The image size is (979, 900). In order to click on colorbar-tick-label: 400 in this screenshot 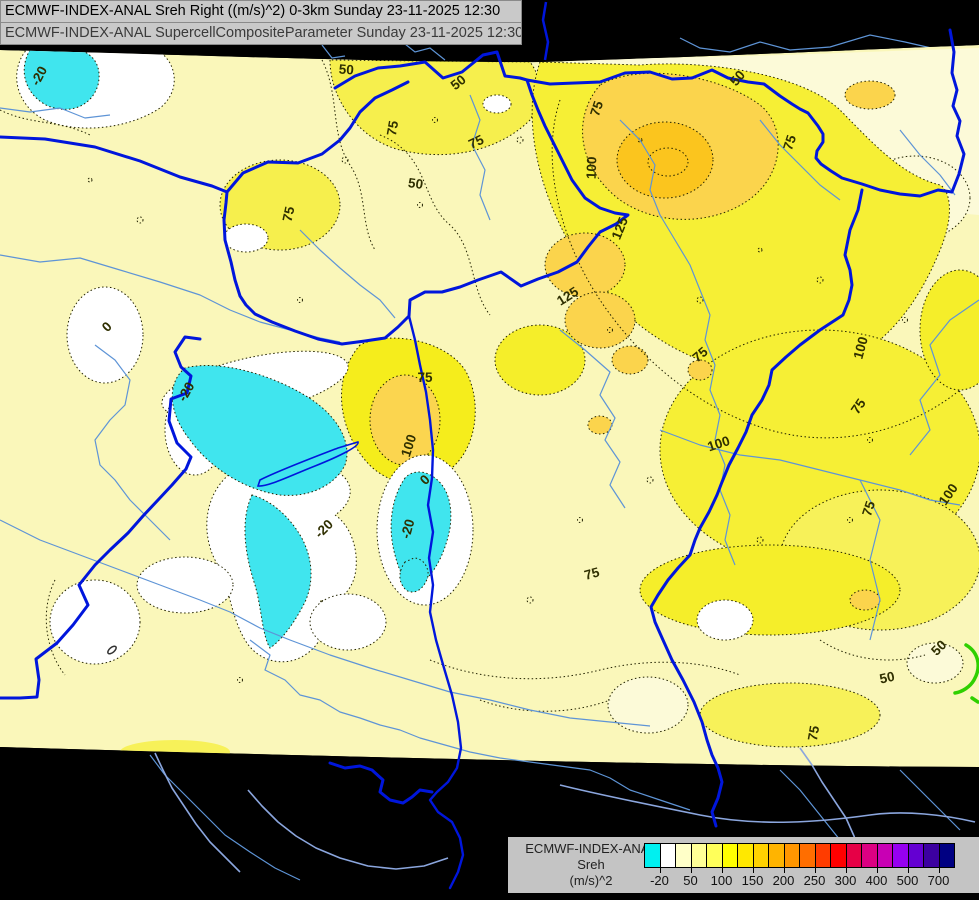, I will do `click(876, 880)`.